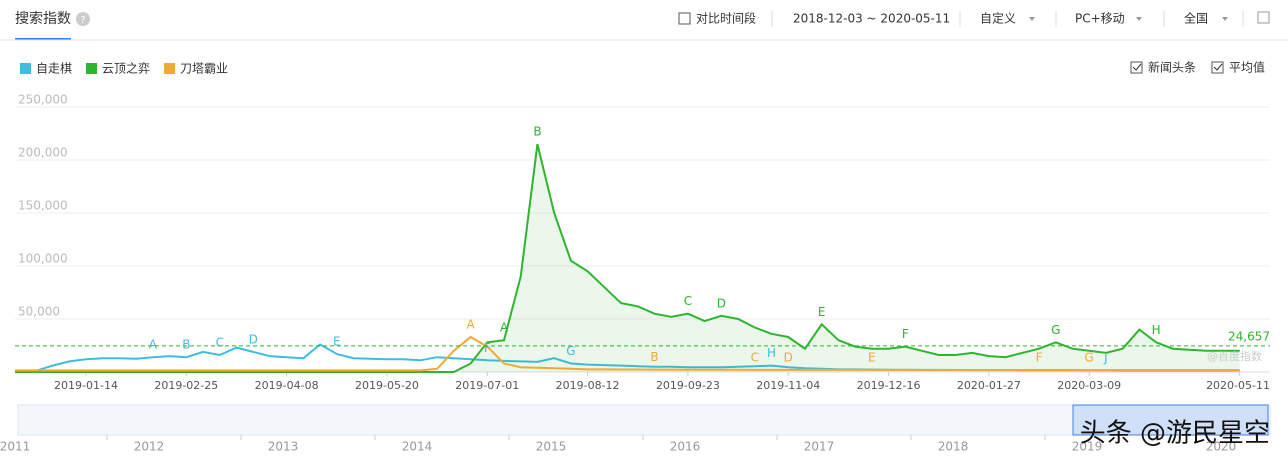  I want to click on header-separators, so click(1007, 19).